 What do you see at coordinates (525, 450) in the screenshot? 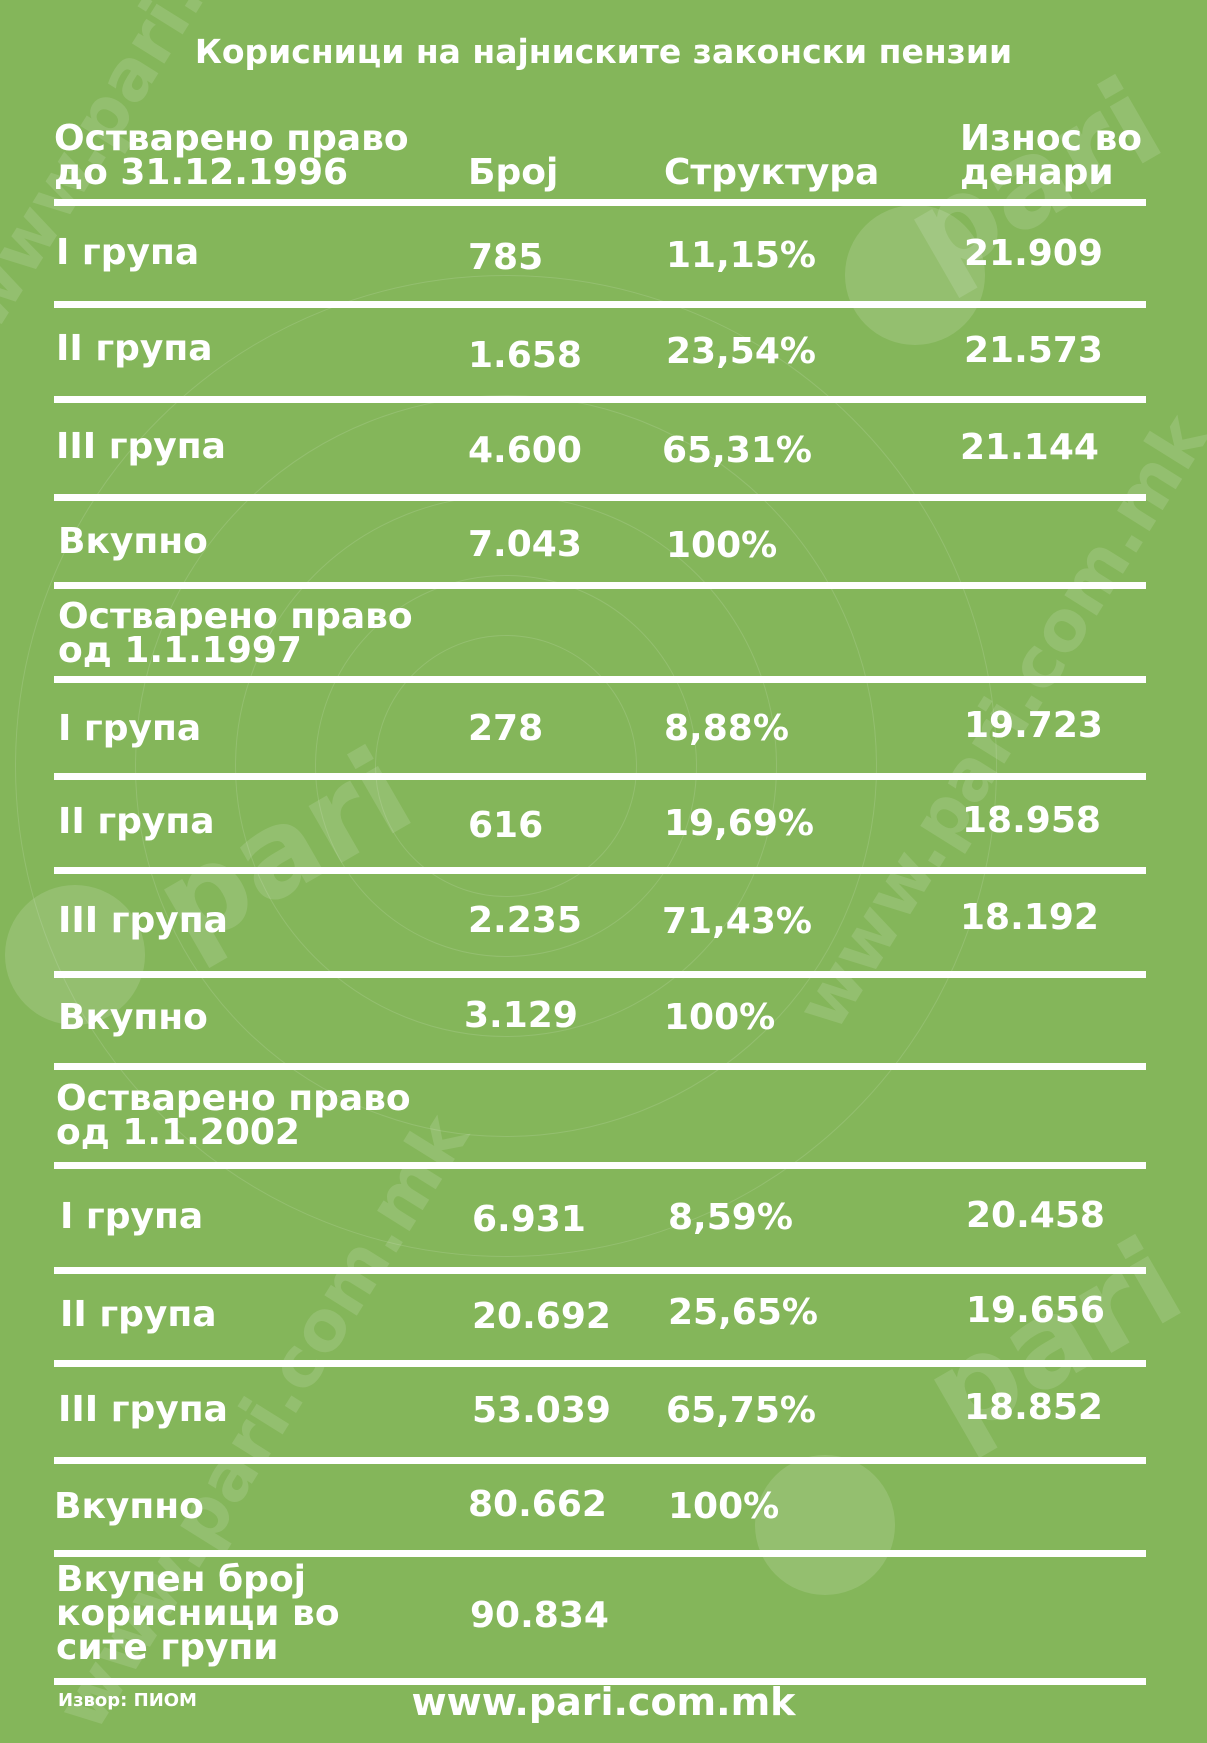
I see `row-count: 4.600` at bounding box center [525, 450].